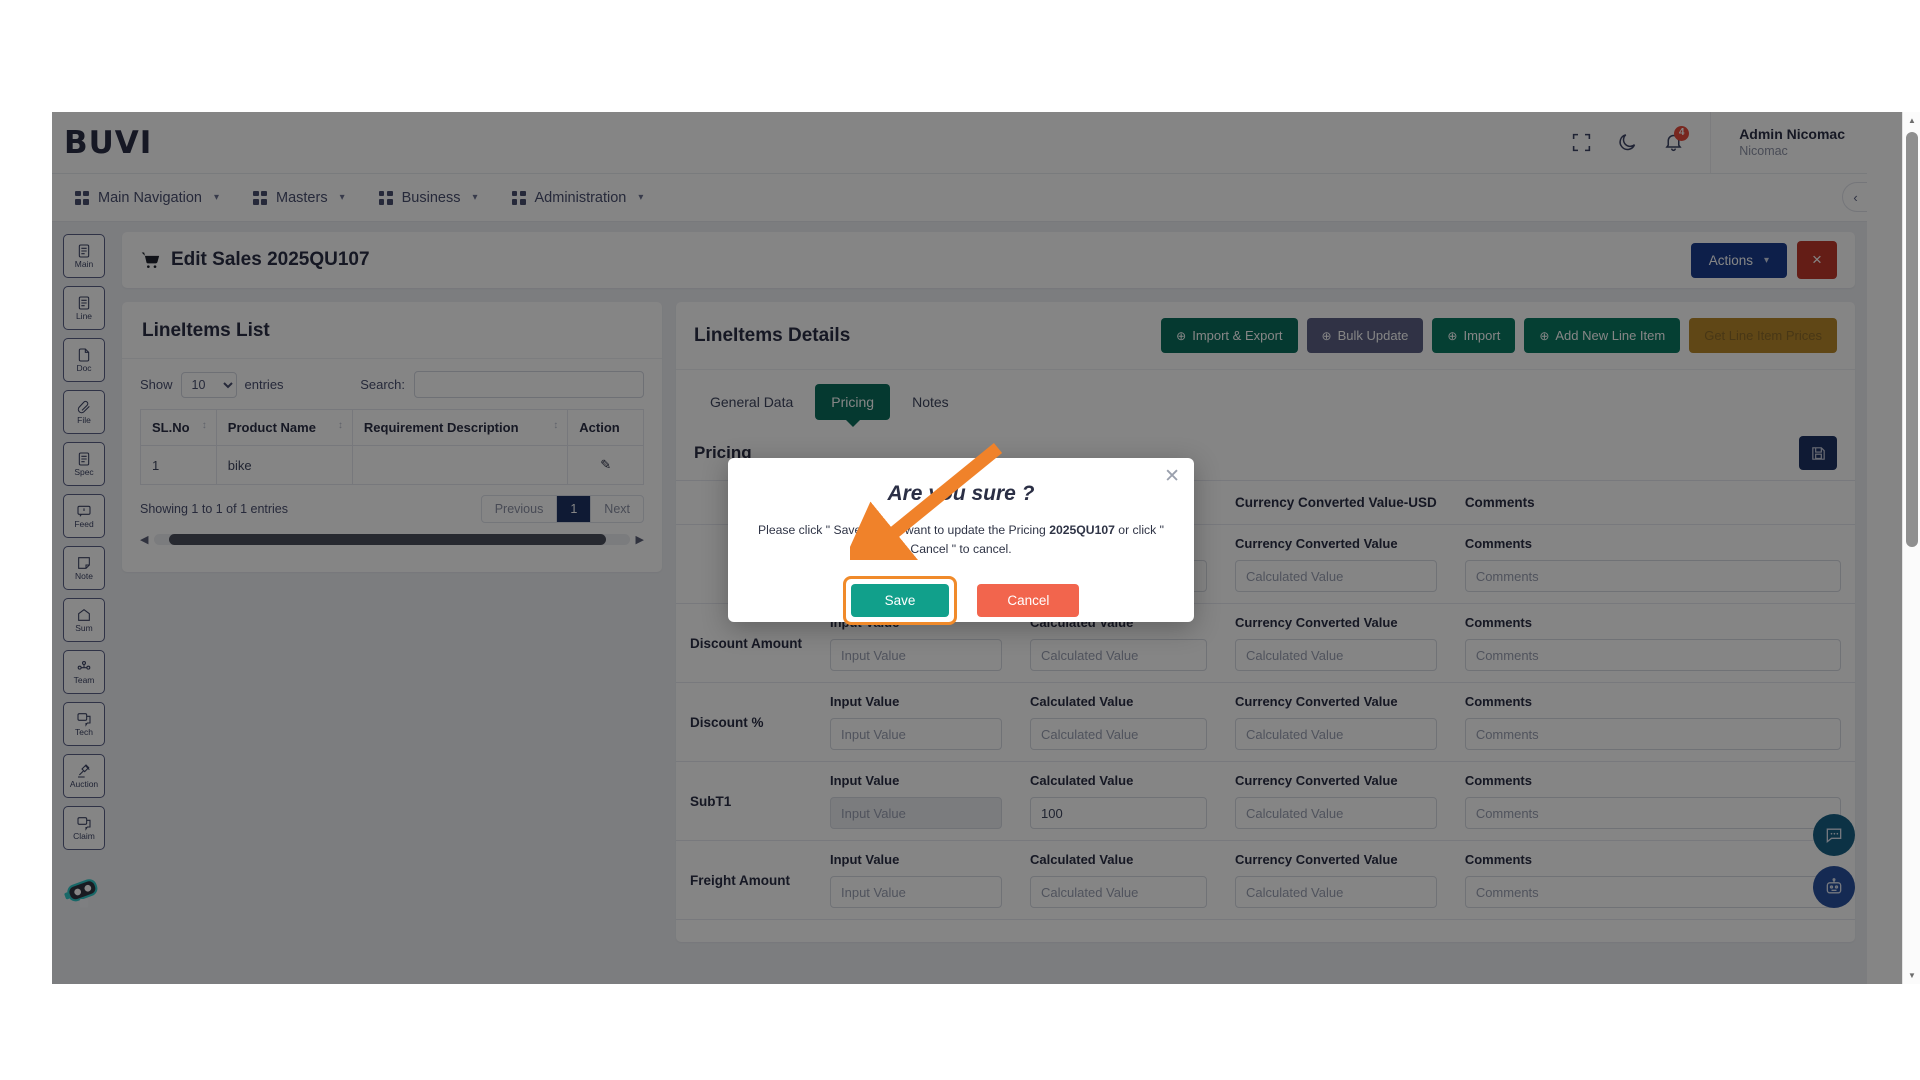 The image size is (1920, 1080). What do you see at coordinates (144, 540) in the screenshot?
I see `scroll-left-arrow-icon: ◀` at bounding box center [144, 540].